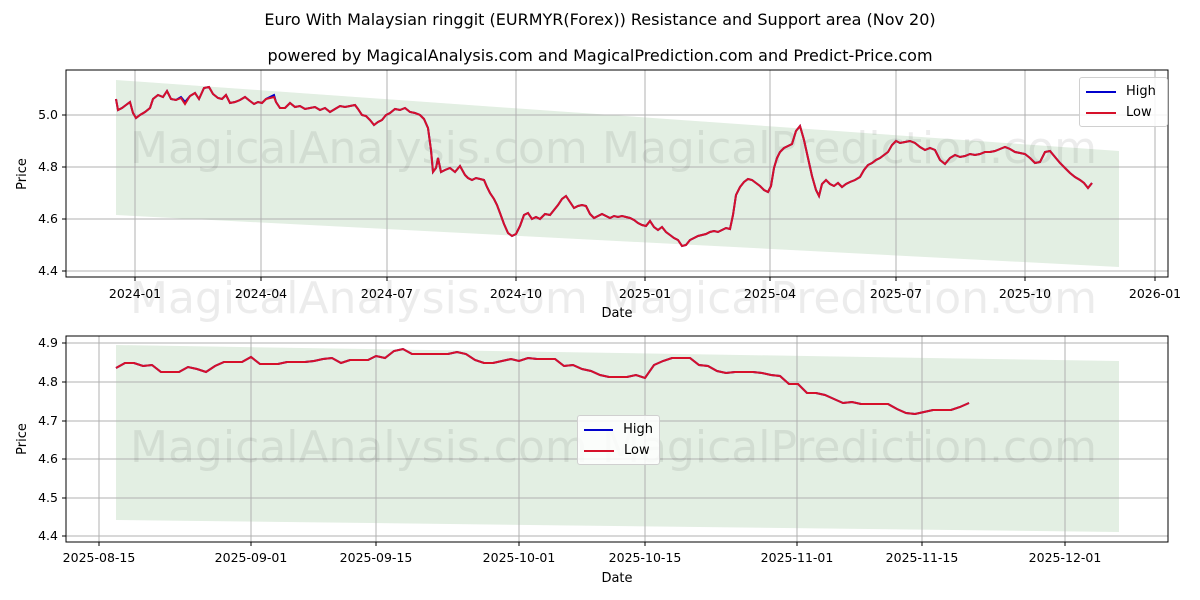 The width and height of the screenshot is (1200, 600). What do you see at coordinates (922, 557) in the screenshot?
I see `bottom-xtick: 2025-11-15` at bounding box center [922, 557].